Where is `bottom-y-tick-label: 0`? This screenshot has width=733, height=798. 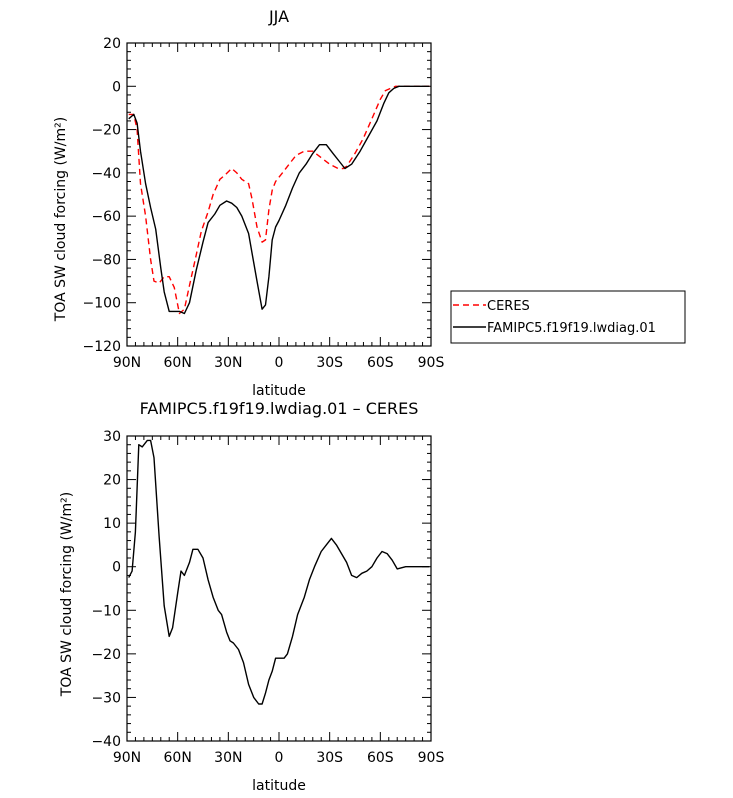
bottom-y-tick-label: 0 is located at coordinates (116, 568).